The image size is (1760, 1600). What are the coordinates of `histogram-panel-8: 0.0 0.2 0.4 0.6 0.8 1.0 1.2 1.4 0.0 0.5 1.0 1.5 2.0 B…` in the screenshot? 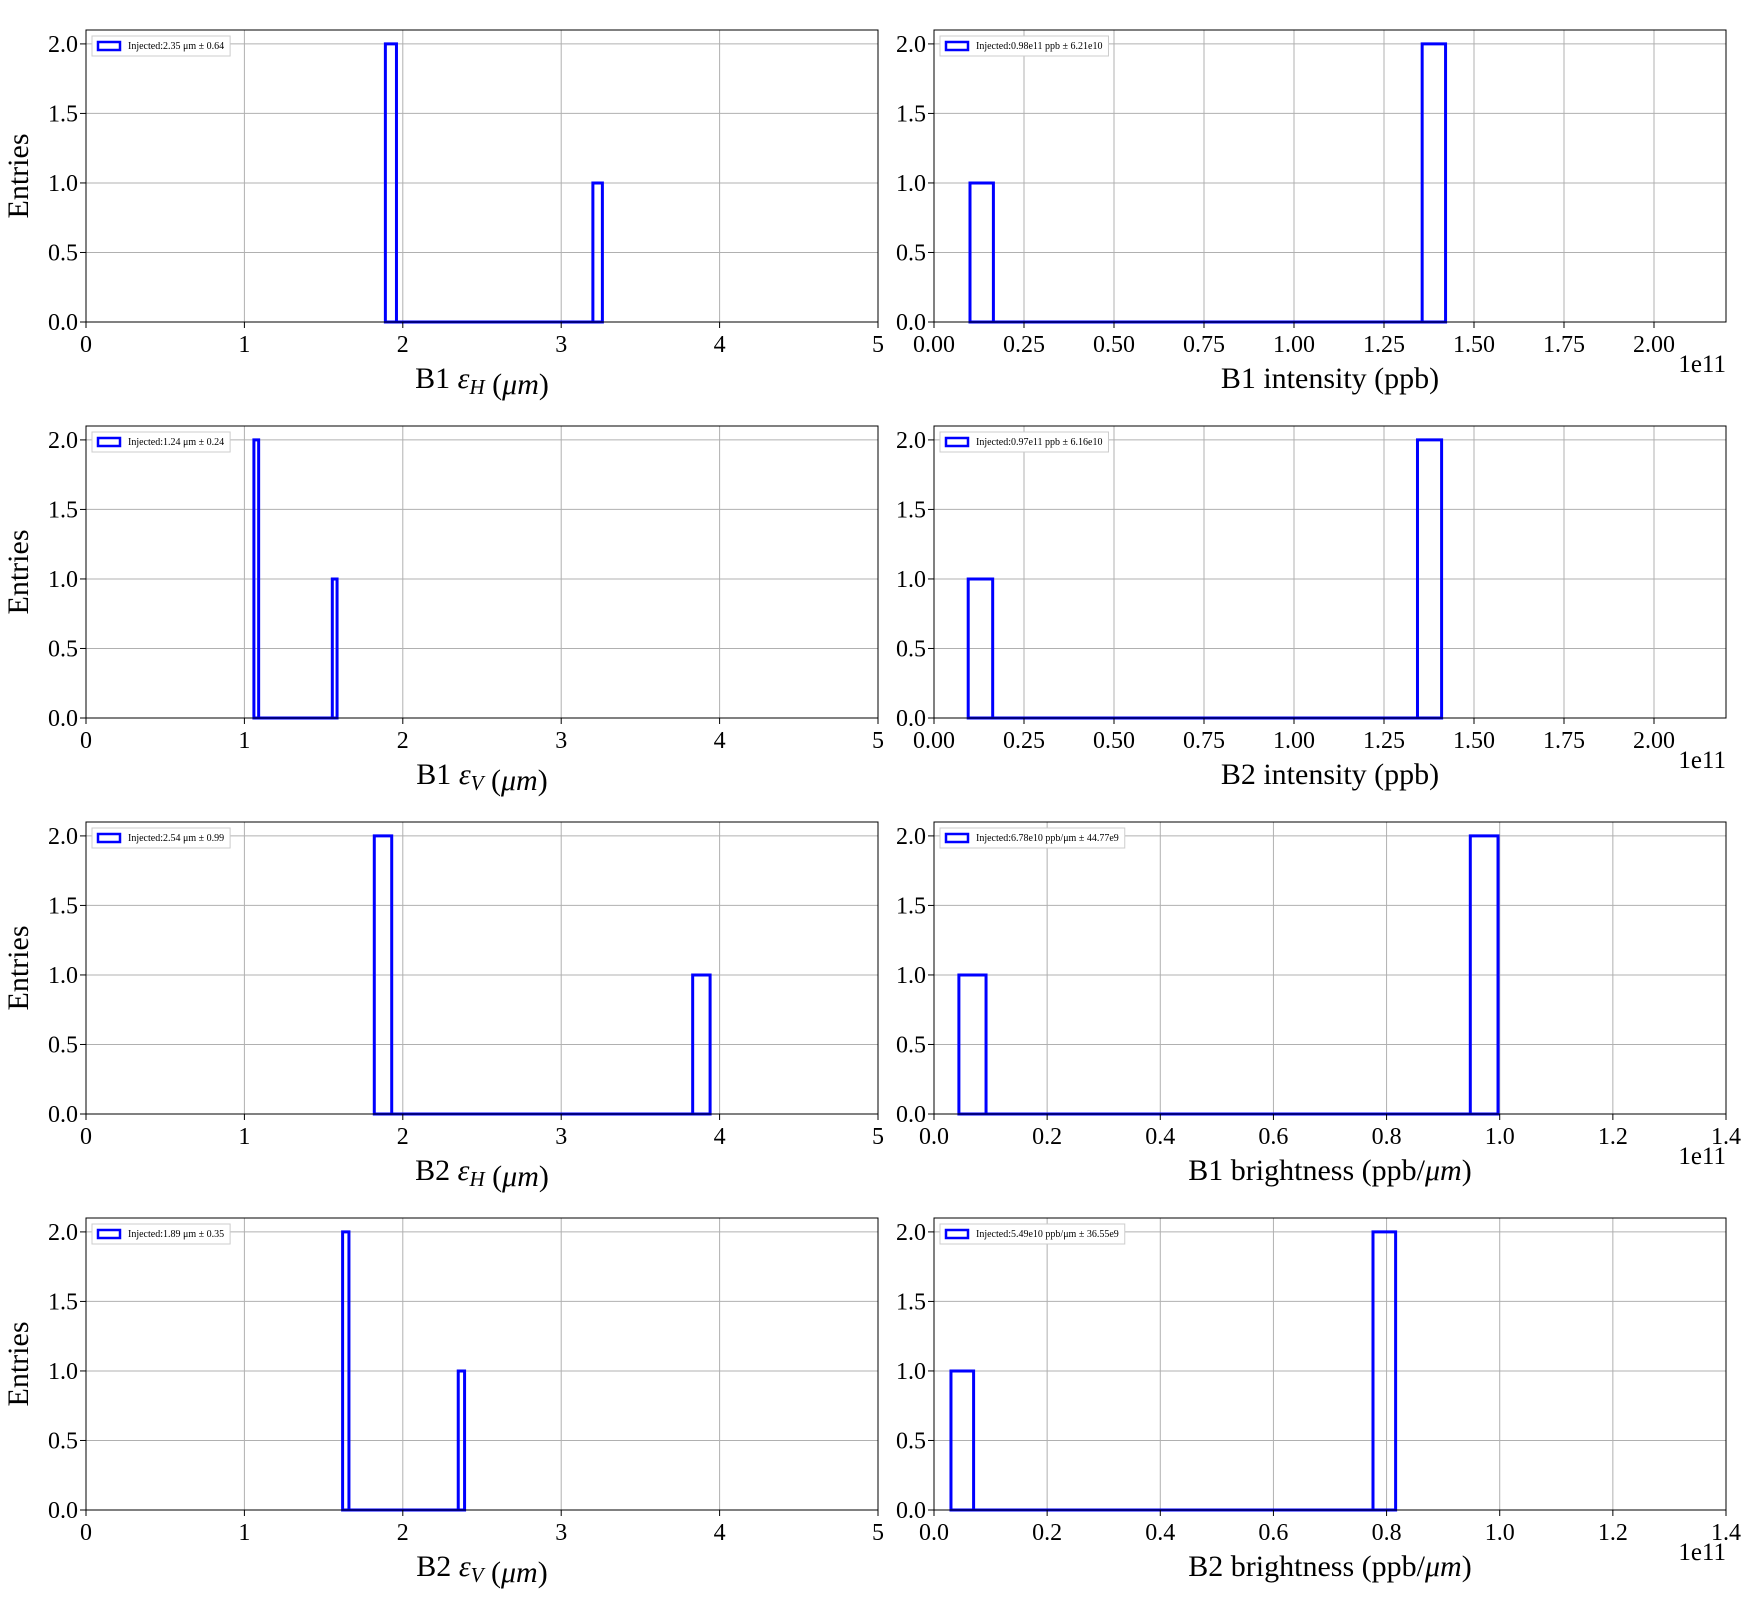 It's located at (1318, 1400).